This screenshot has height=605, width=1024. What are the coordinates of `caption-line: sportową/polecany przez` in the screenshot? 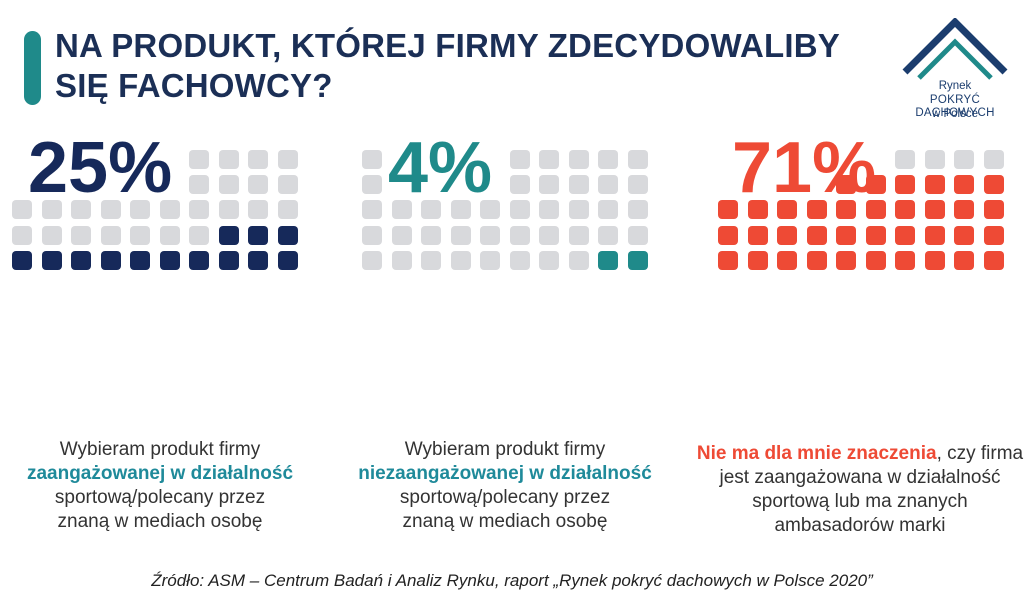 It's located at (505, 497).